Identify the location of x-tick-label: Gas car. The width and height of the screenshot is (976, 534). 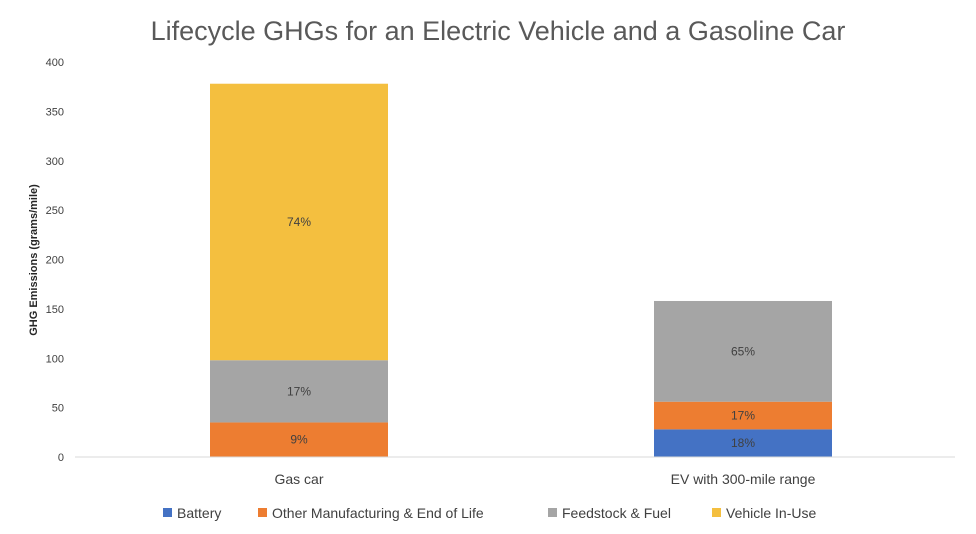
(298, 479).